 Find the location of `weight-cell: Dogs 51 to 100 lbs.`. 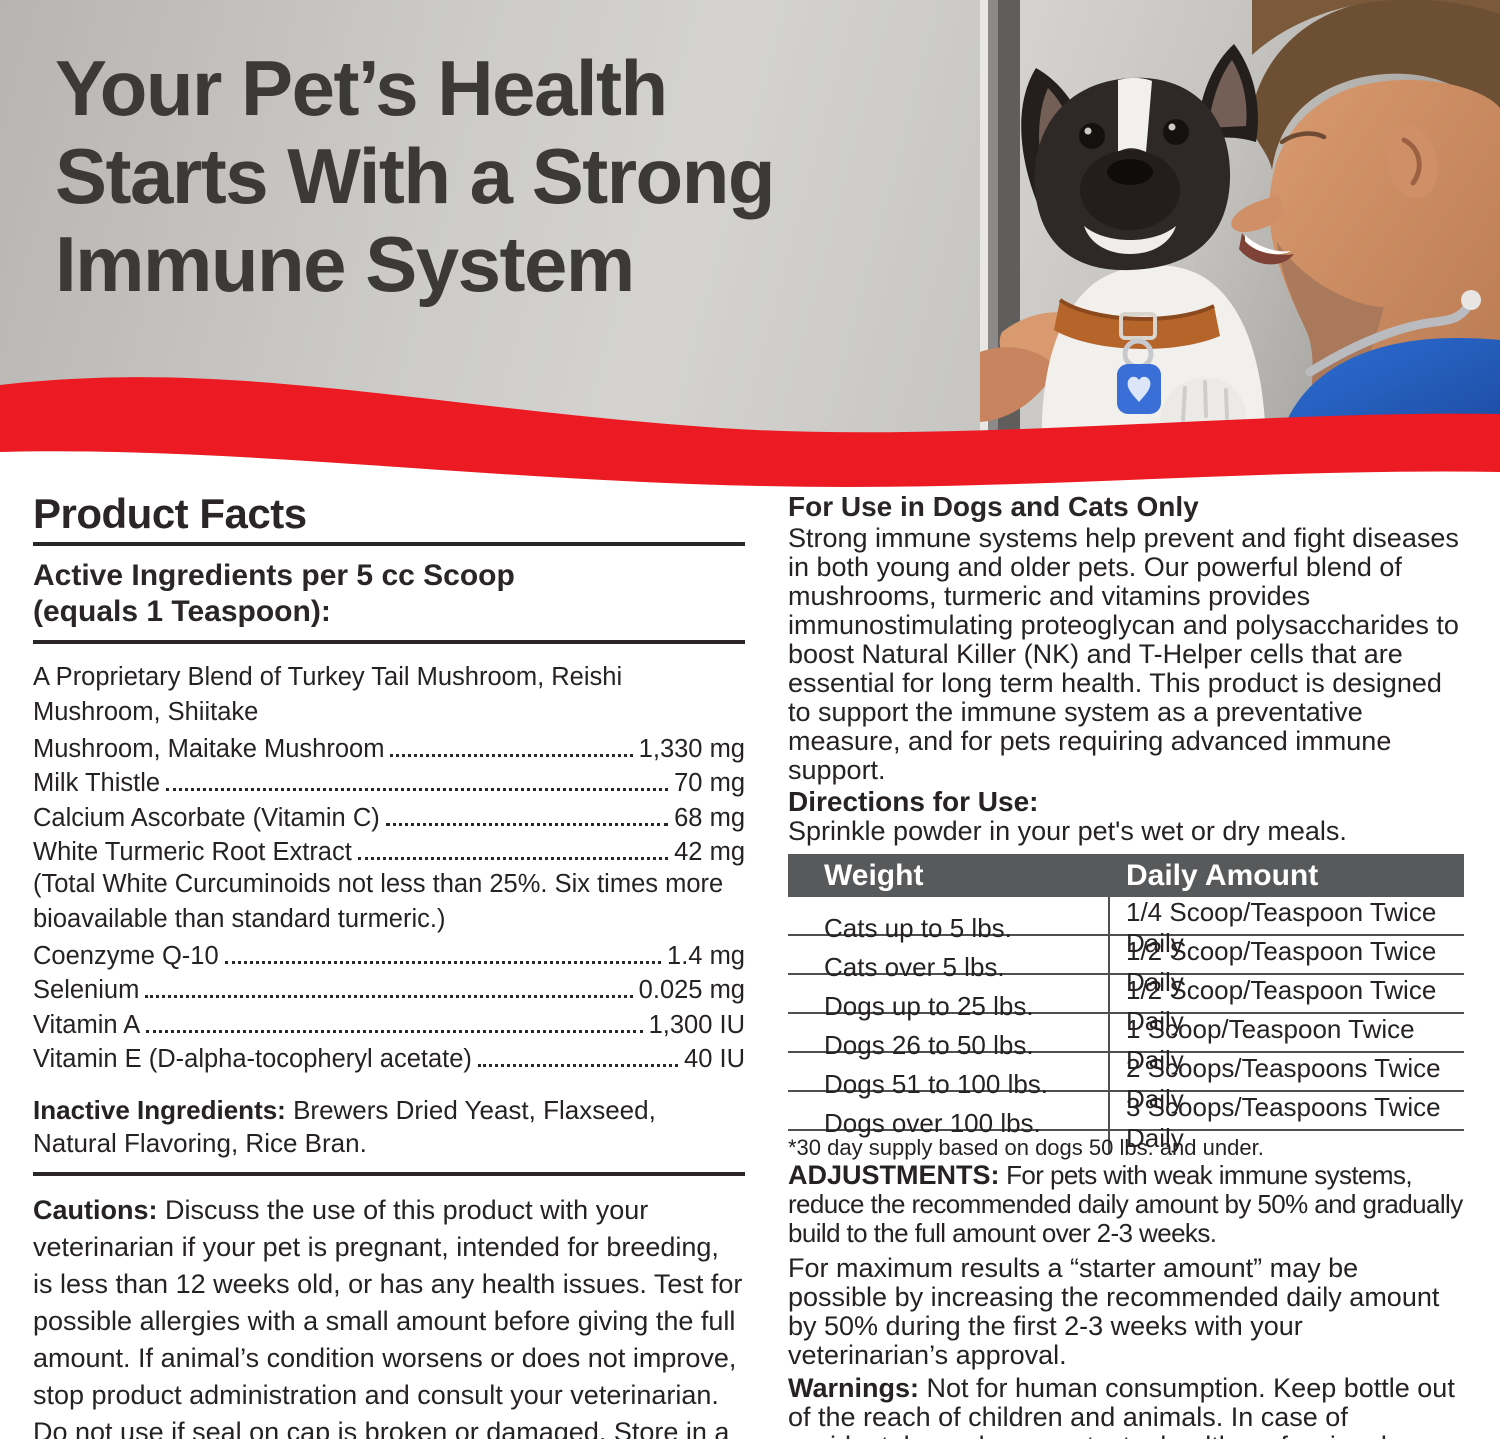

weight-cell: Dogs 51 to 100 lbs. is located at coordinates (949, 1084).